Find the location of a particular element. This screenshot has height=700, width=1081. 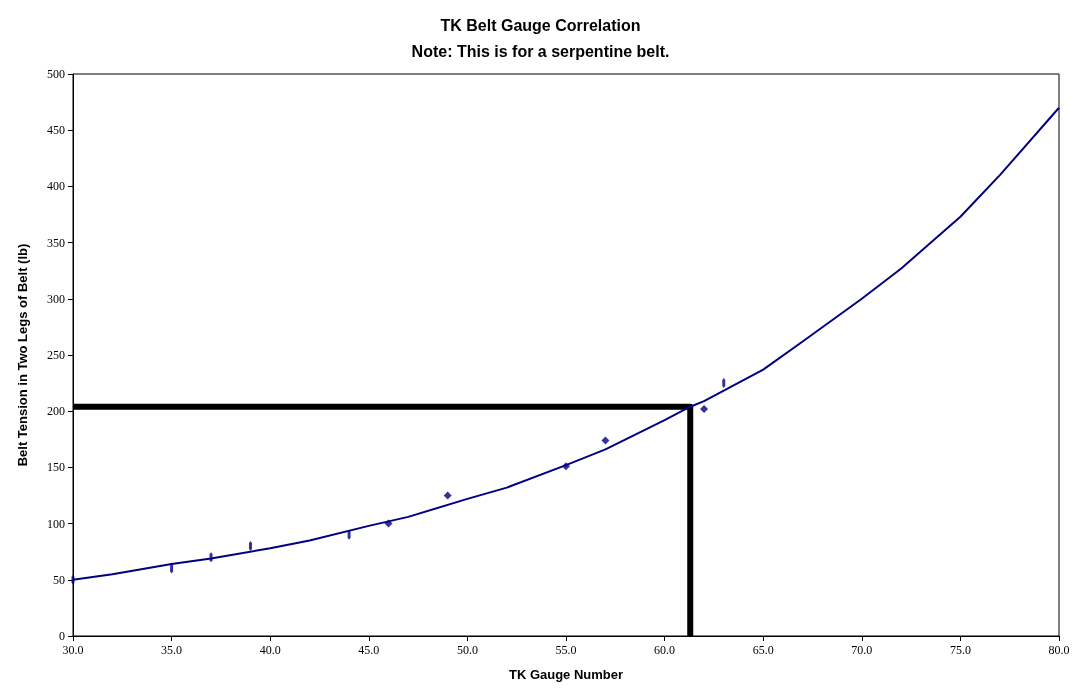

x-tick-label: 40.0 is located at coordinates (270, 650).